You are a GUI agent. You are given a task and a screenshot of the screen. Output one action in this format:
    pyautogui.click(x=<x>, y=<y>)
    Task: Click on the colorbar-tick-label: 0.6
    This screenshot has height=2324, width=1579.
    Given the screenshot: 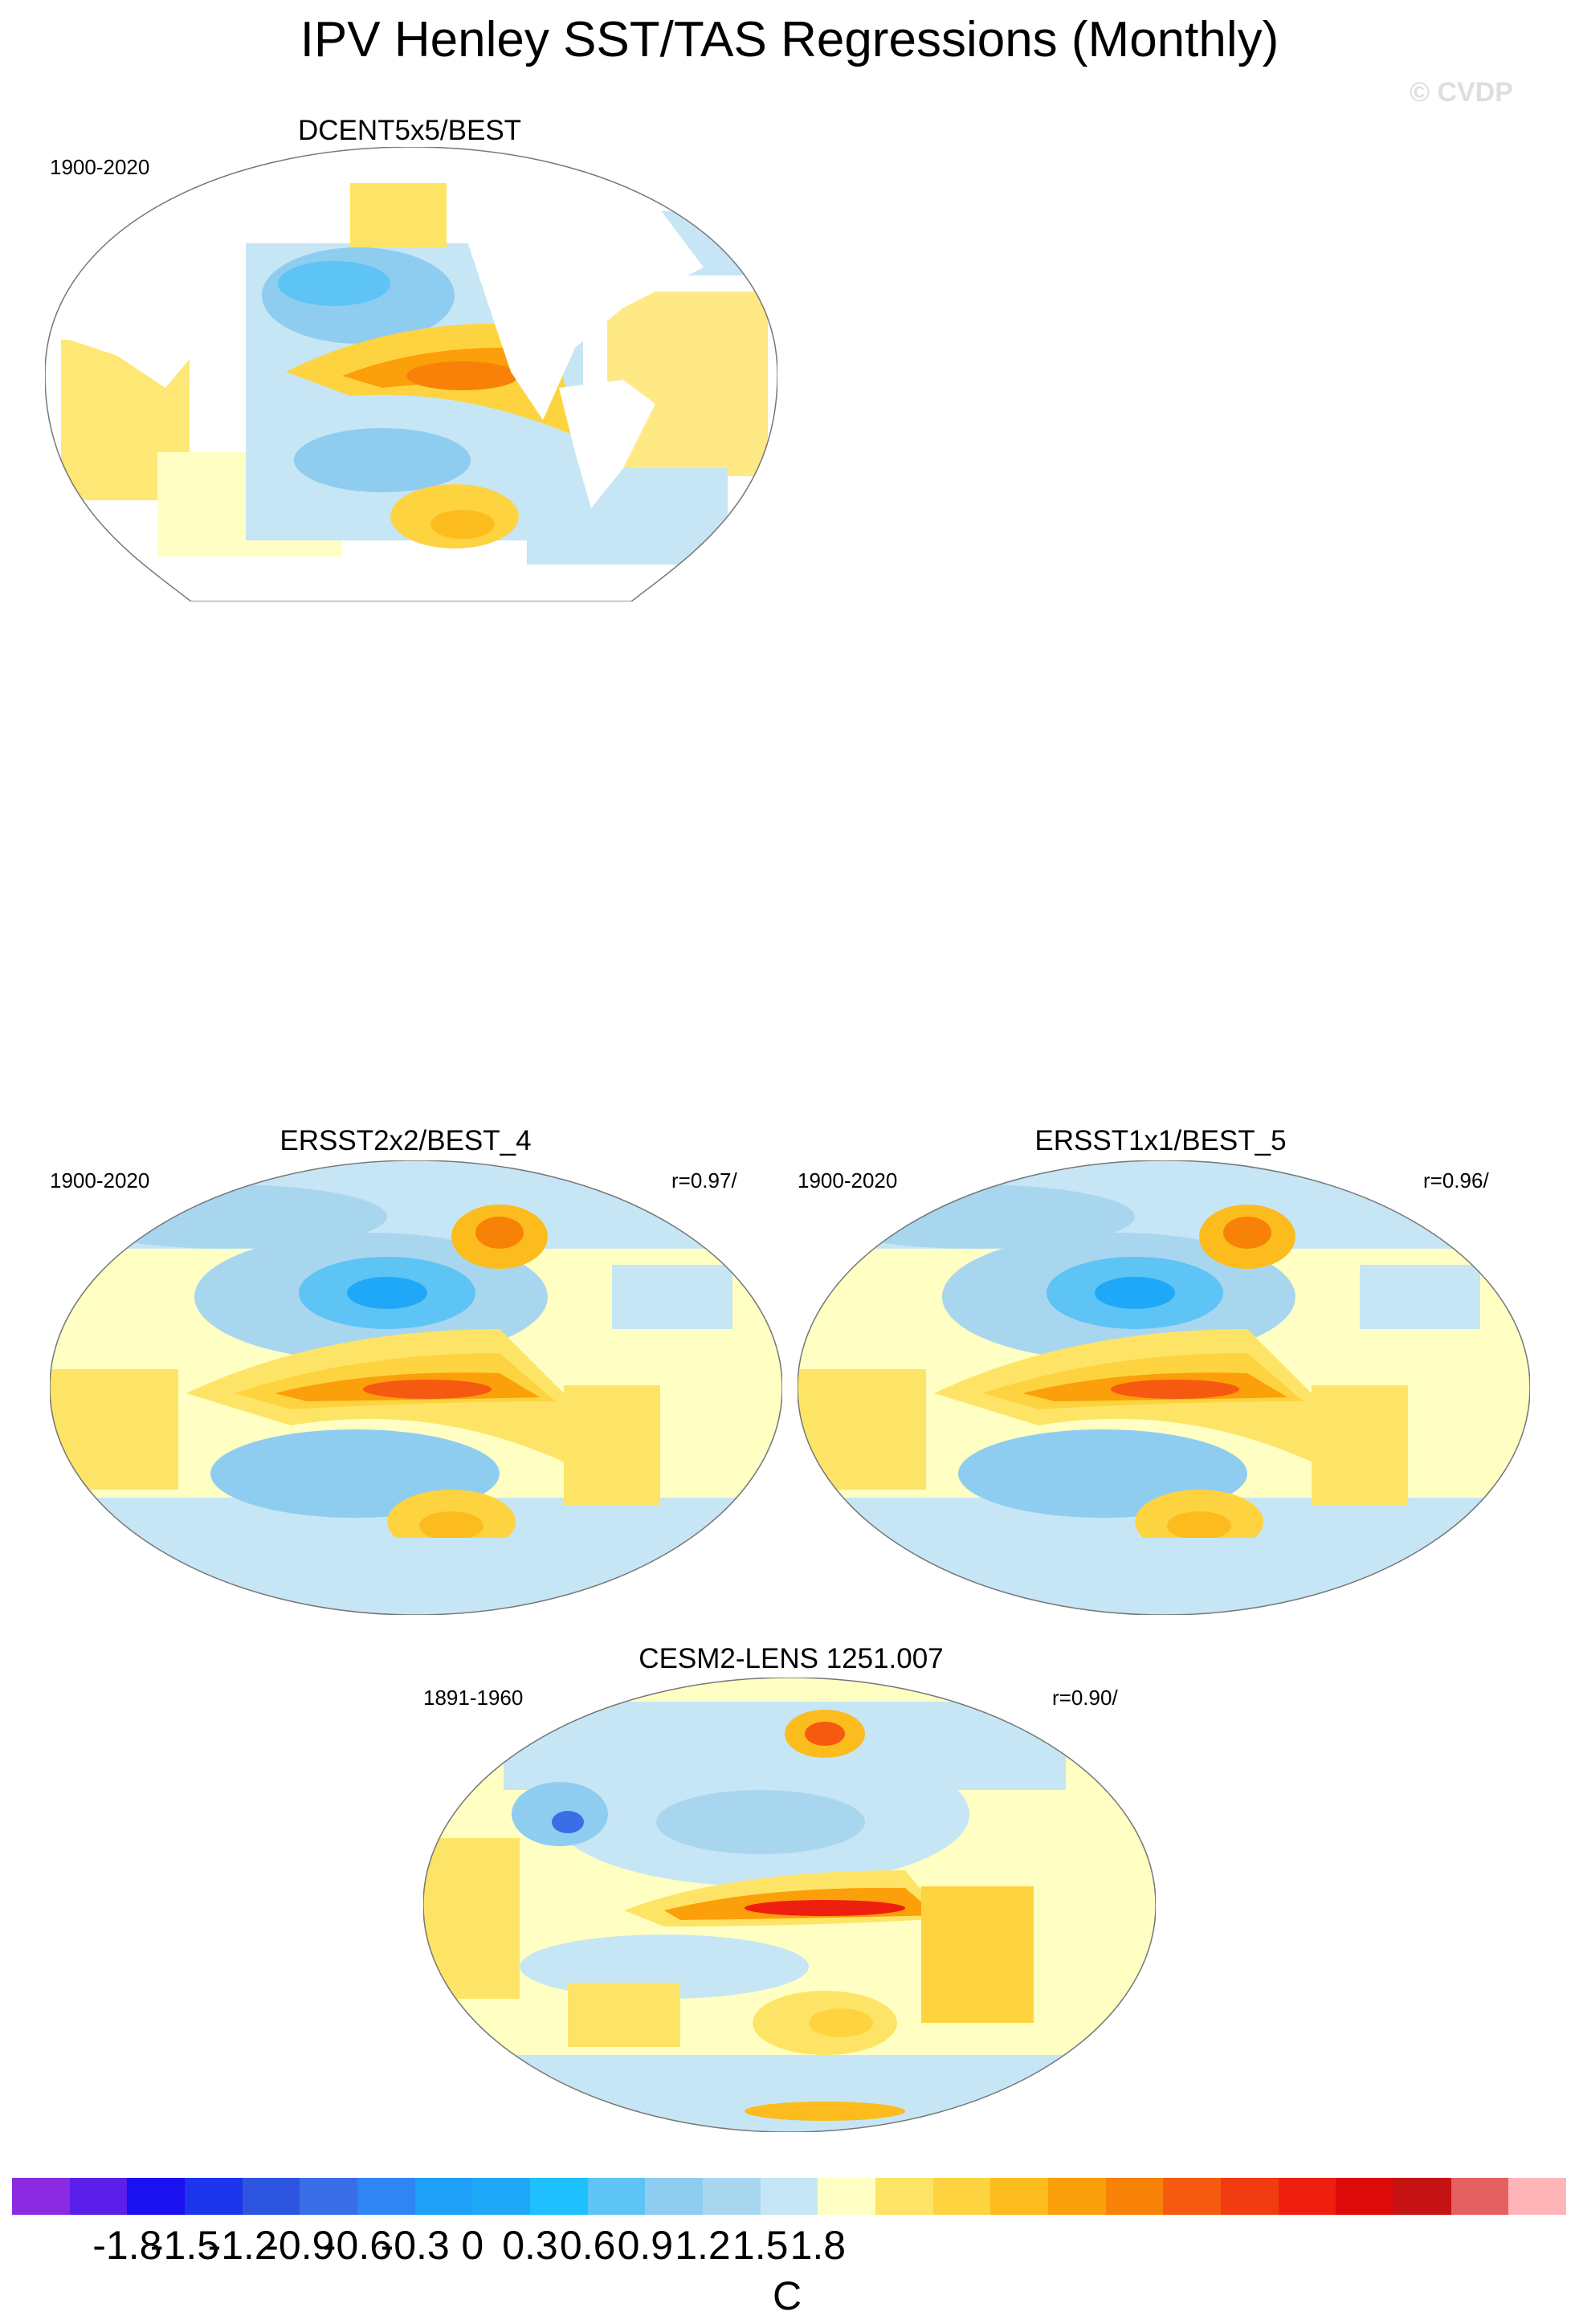 What is the action you would take?
    pyautogui.click(x=587, y=2246)
    